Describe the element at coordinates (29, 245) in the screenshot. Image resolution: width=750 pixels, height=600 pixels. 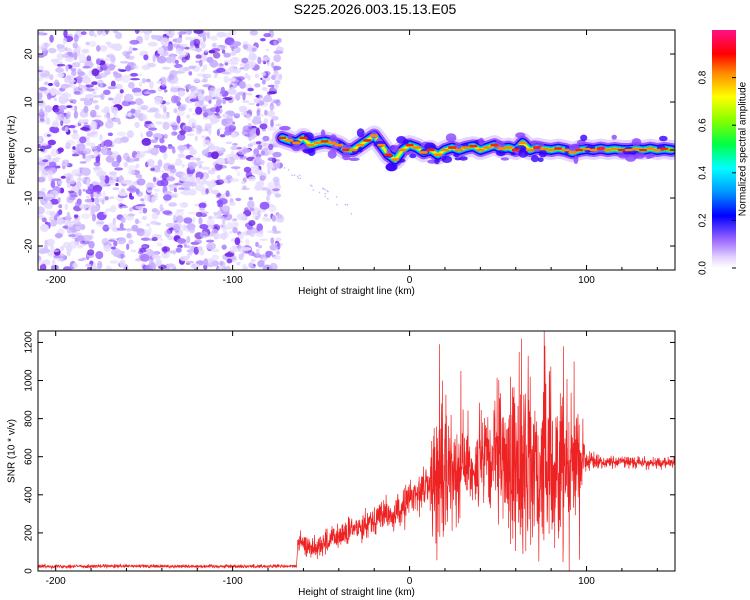
I see `spec-ytick-label: -20` at that location.